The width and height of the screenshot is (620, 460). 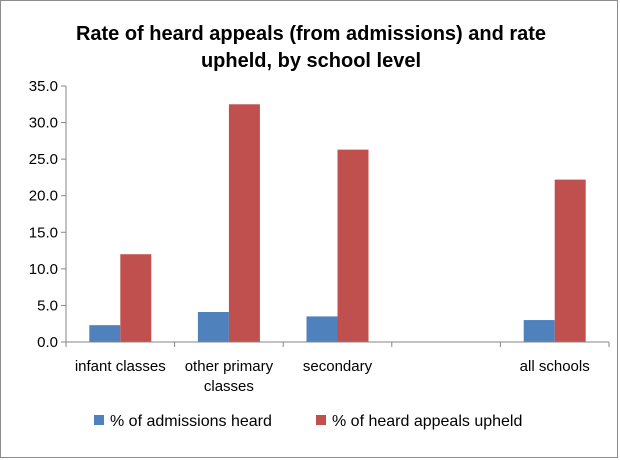 What do you see at coordinates (321, 420) in the screenshot?
I see `legend-swatch-appeals-upheld` at bounding box center [321, 420].